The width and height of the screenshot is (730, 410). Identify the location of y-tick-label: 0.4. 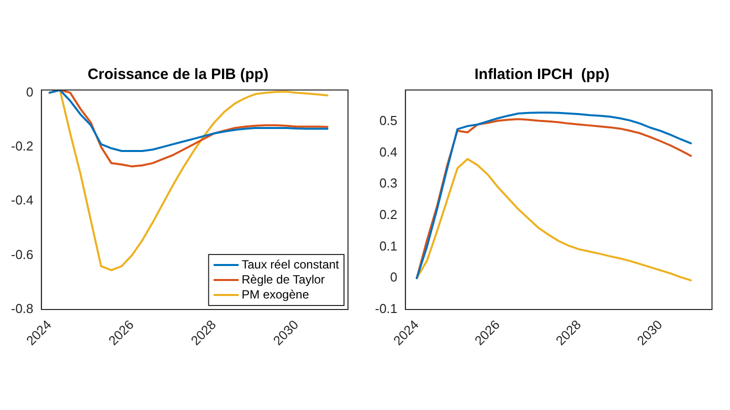
(388, 152).